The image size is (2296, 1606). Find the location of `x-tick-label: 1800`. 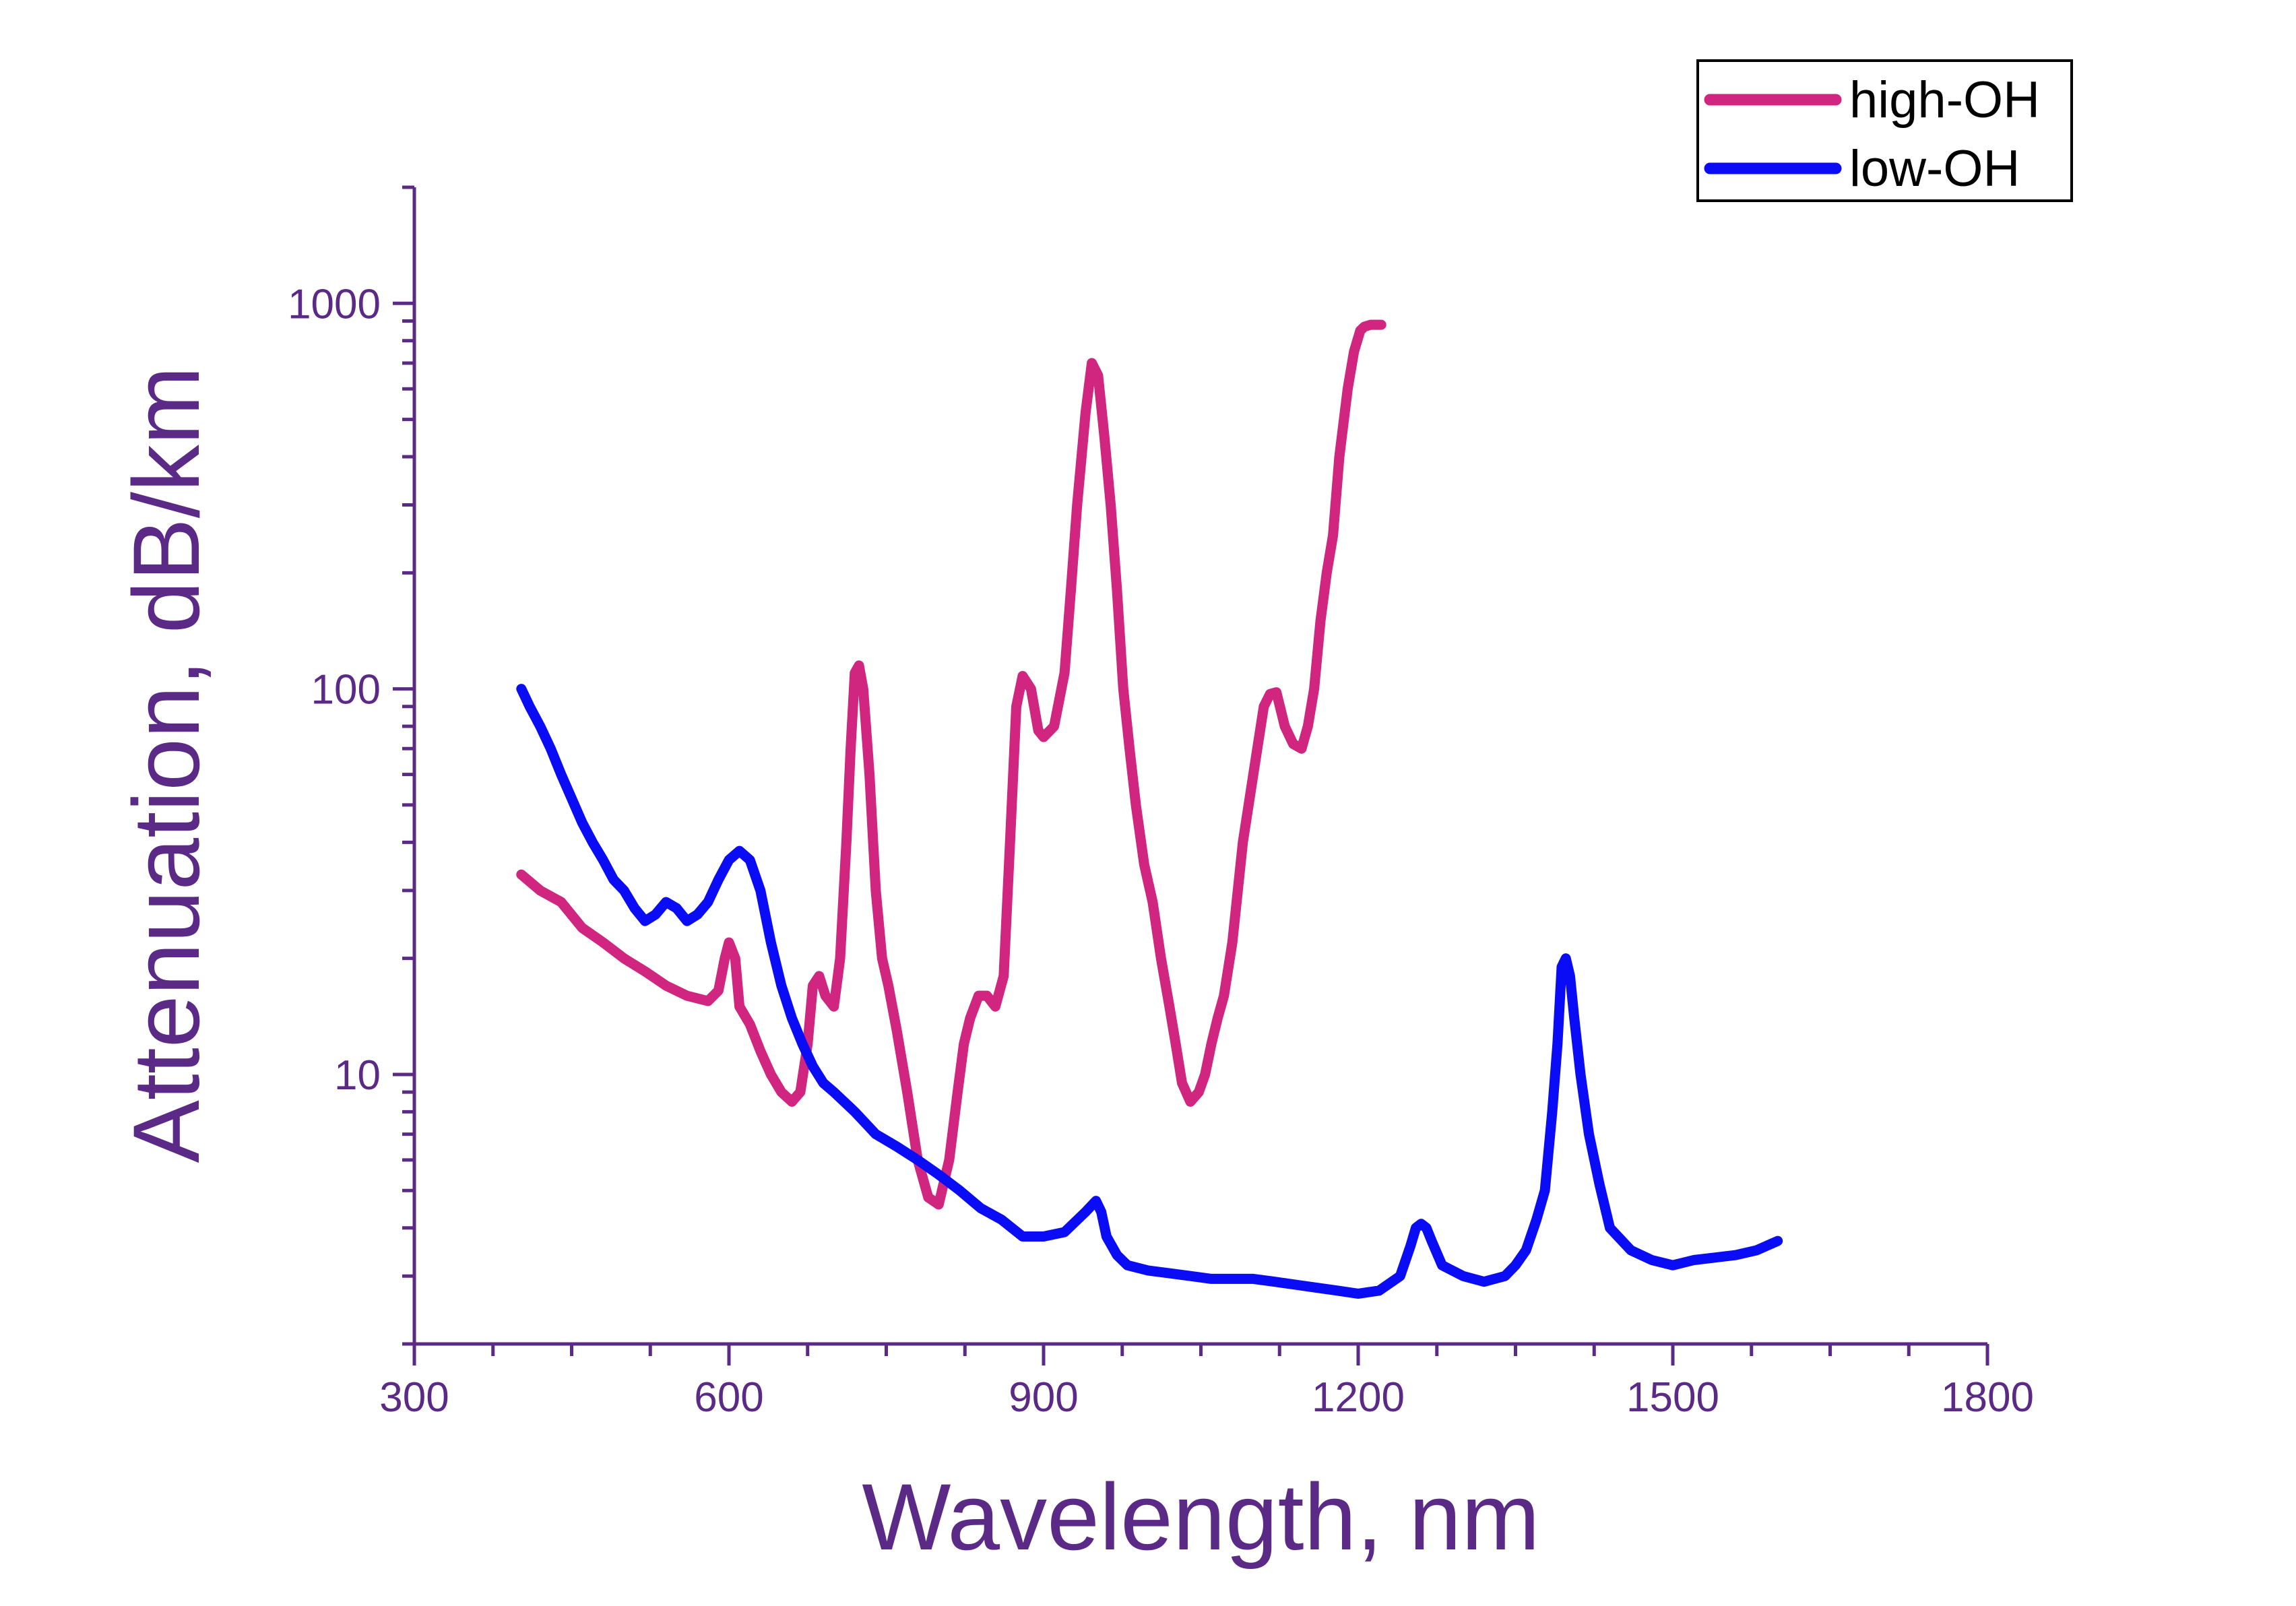

x-tick-label: 1800 is located at coordinates (1987, 1397).